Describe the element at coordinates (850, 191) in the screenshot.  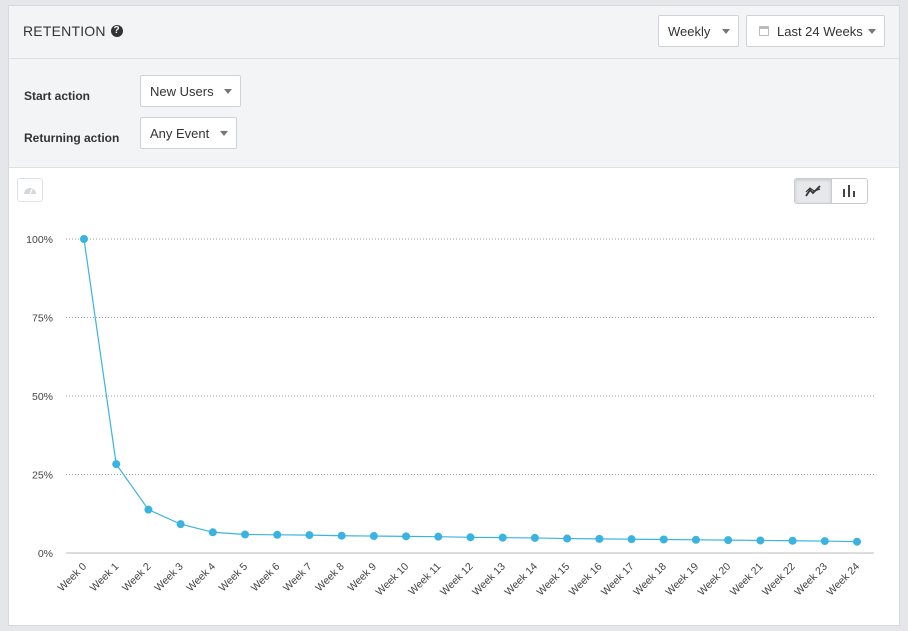
I see `bar-chart-icon` at that location.